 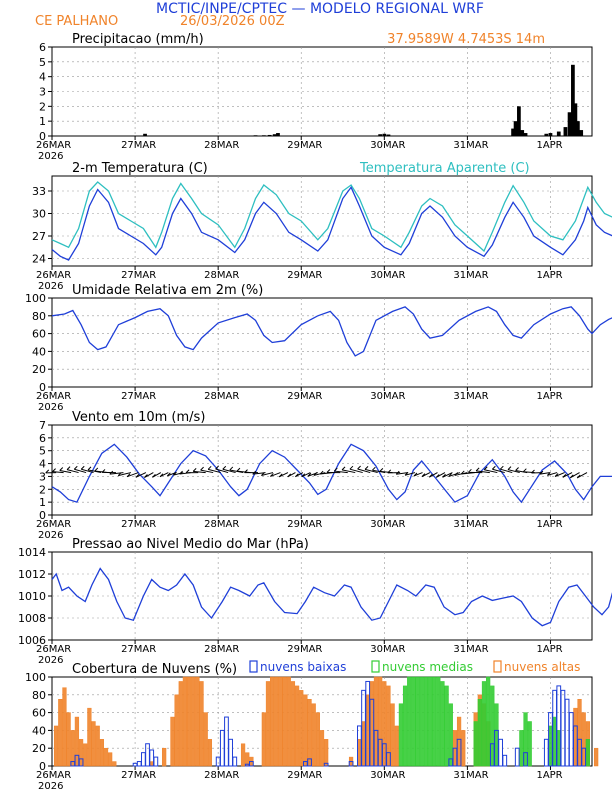 What do you see at coordinates (331, 597) in the screenshot?
I see `series-line-pressao` at bounding box center [331, 597].